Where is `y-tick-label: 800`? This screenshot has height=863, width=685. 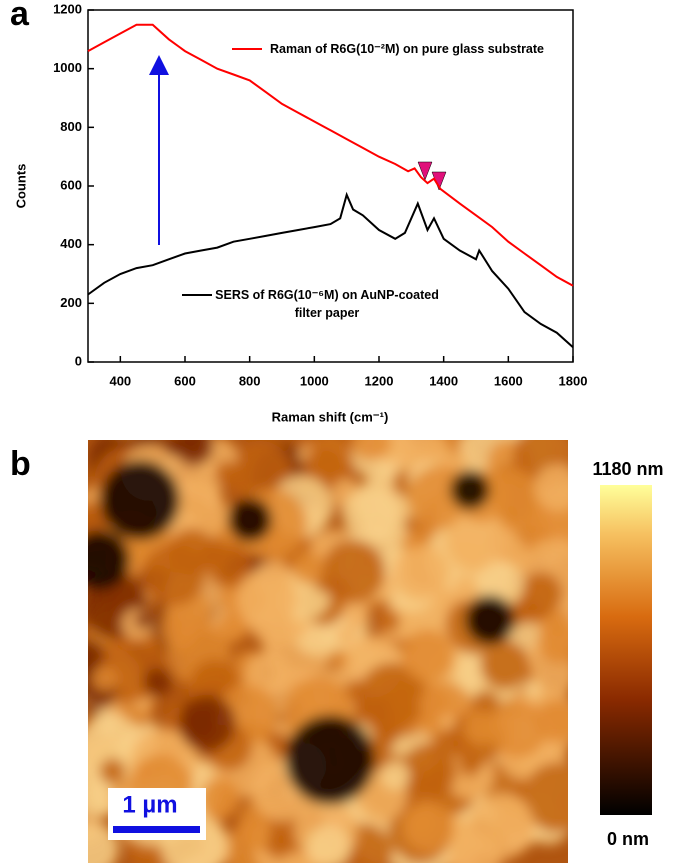
y-tick-label: 800 is located at coordinates (71, 126).